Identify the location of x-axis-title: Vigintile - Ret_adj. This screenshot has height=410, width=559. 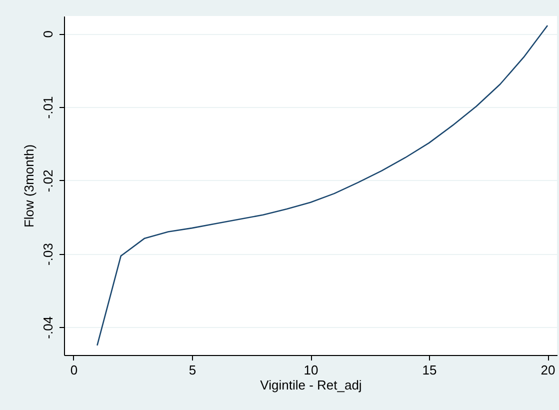
(311, 385).